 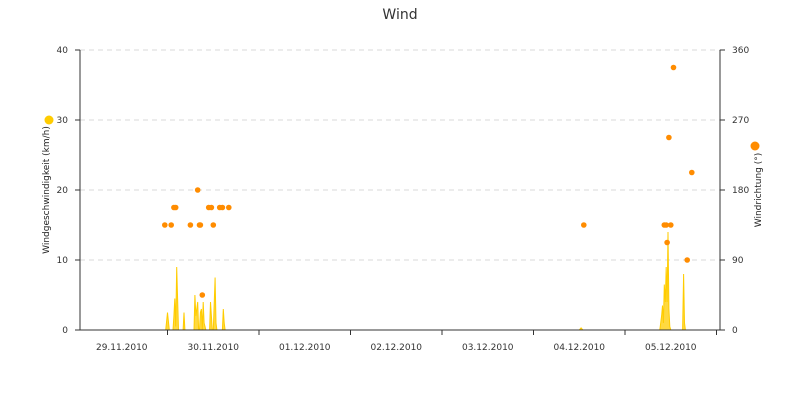 What do you see at coordinates (122, 348) in the screenshot?
I see `x-tick-label: 29.11.2010` at bounding box center [122, 348].